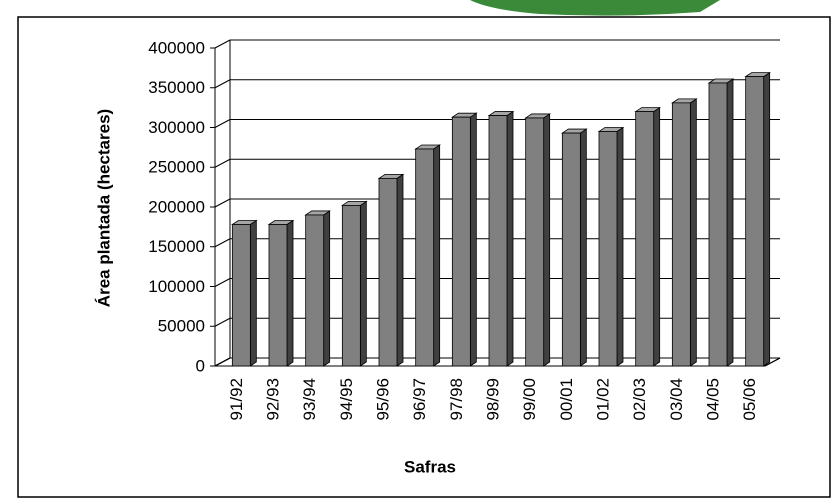 Image resolution: width=837 pixels, height=501 pixels. What do you see at coordinates (181, 326) in the screenshot?
I see `y-tick-label: 50000` at bounding box center [181, 326].